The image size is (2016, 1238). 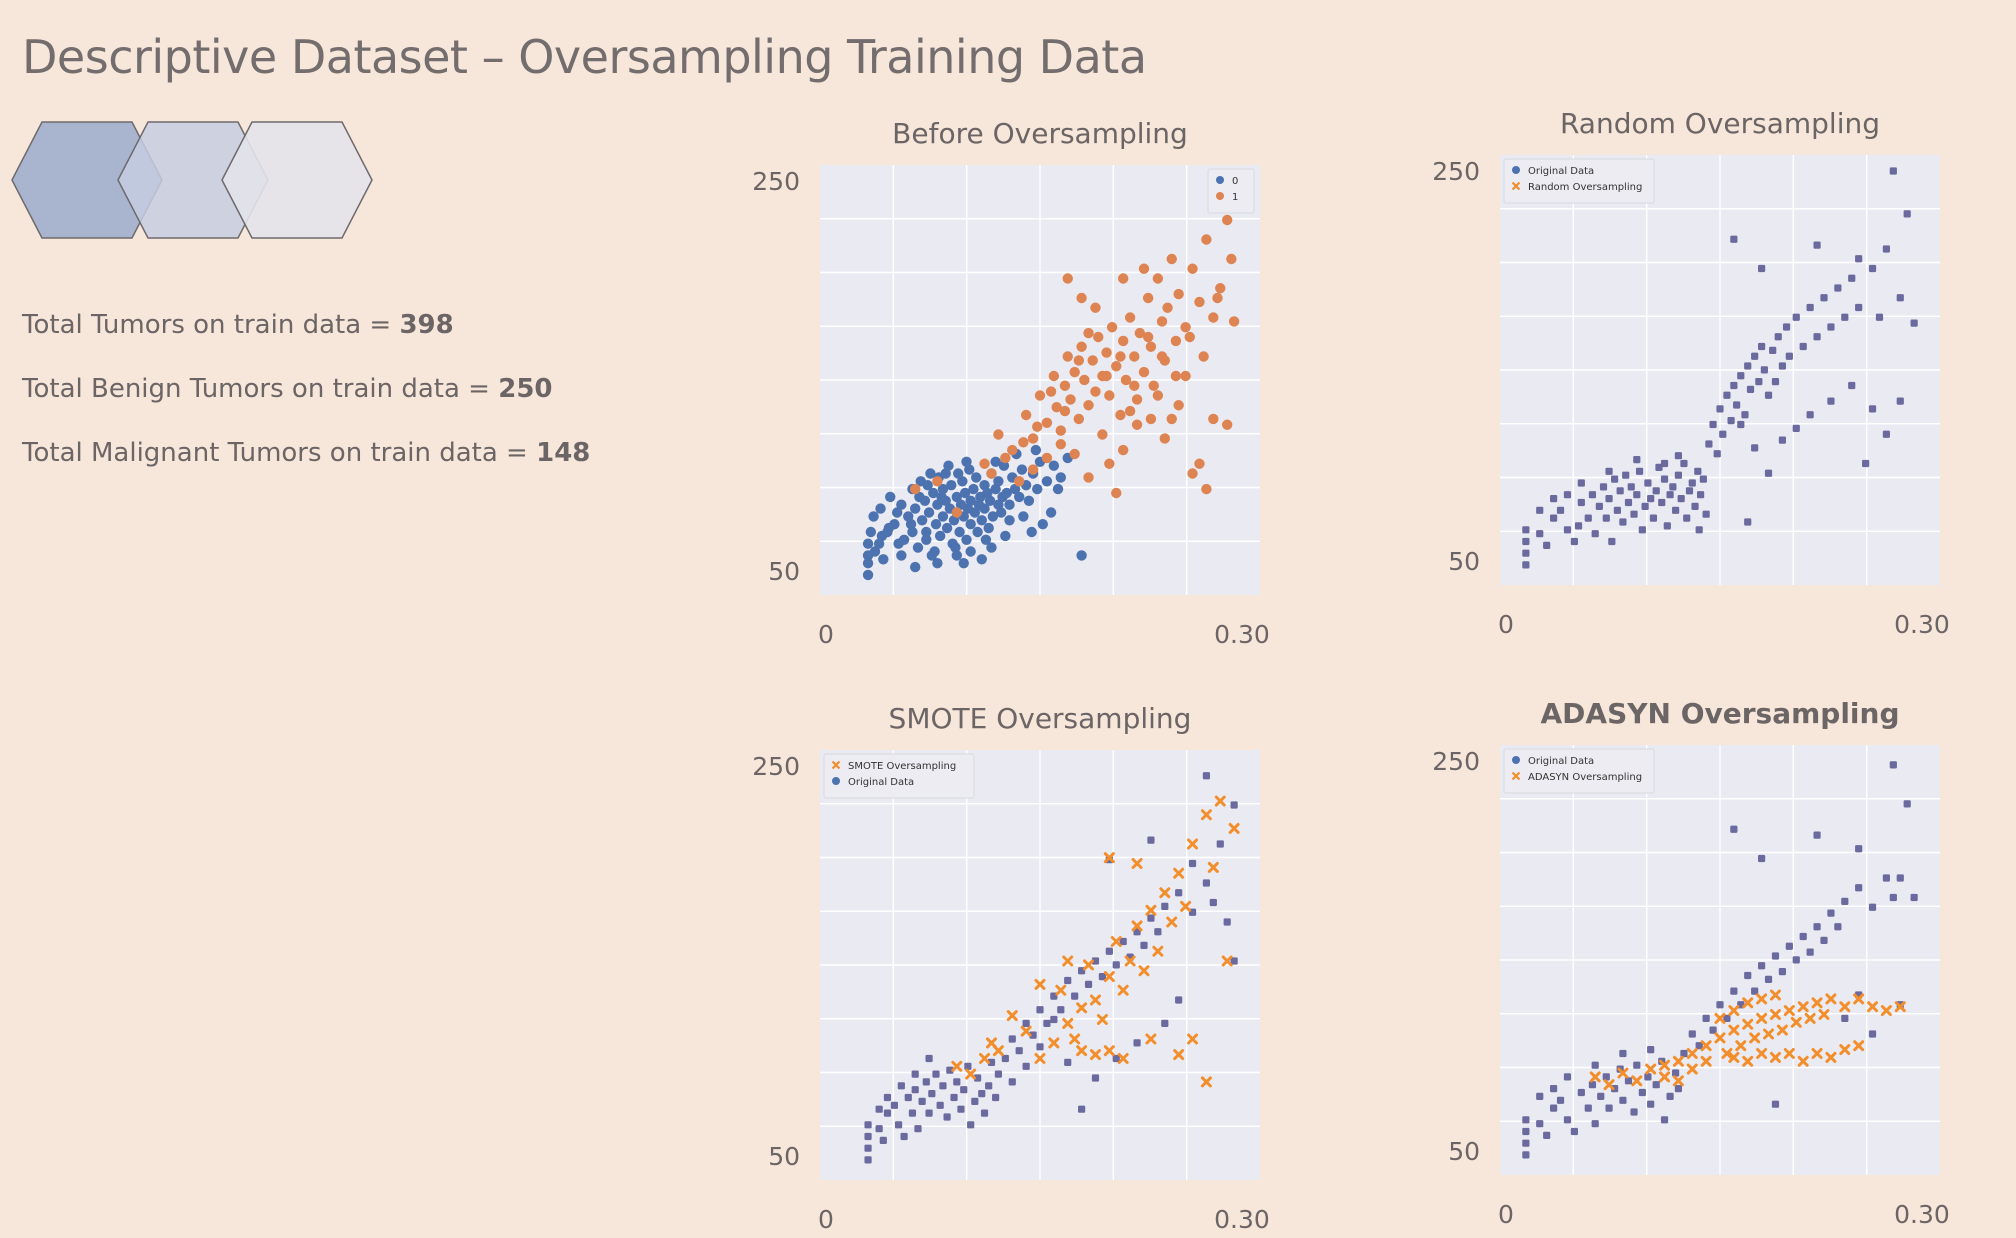 I want to click on legend-label: Random Oversampling, so click(x=1585, y=187).